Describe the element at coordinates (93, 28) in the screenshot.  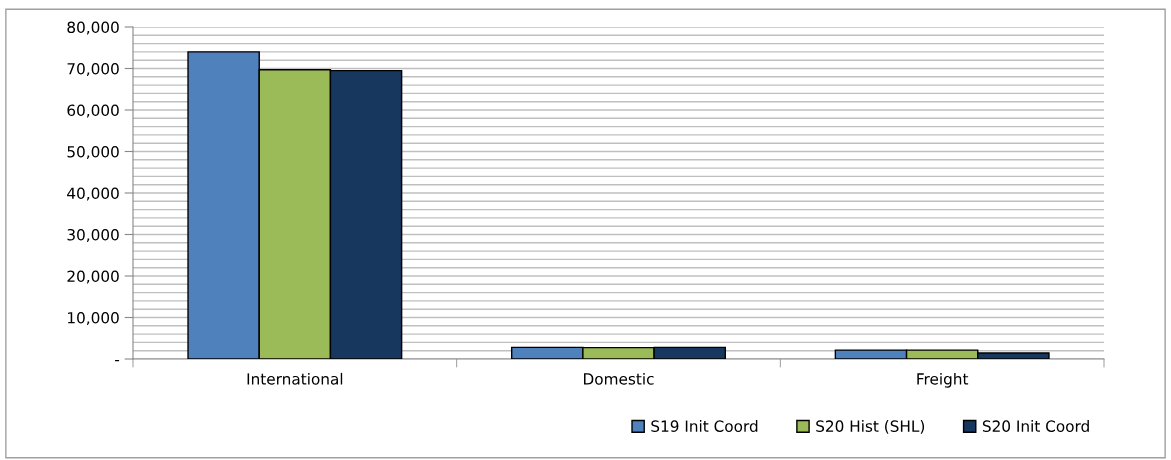
I see `y-tick-label: 80,000` at that location.